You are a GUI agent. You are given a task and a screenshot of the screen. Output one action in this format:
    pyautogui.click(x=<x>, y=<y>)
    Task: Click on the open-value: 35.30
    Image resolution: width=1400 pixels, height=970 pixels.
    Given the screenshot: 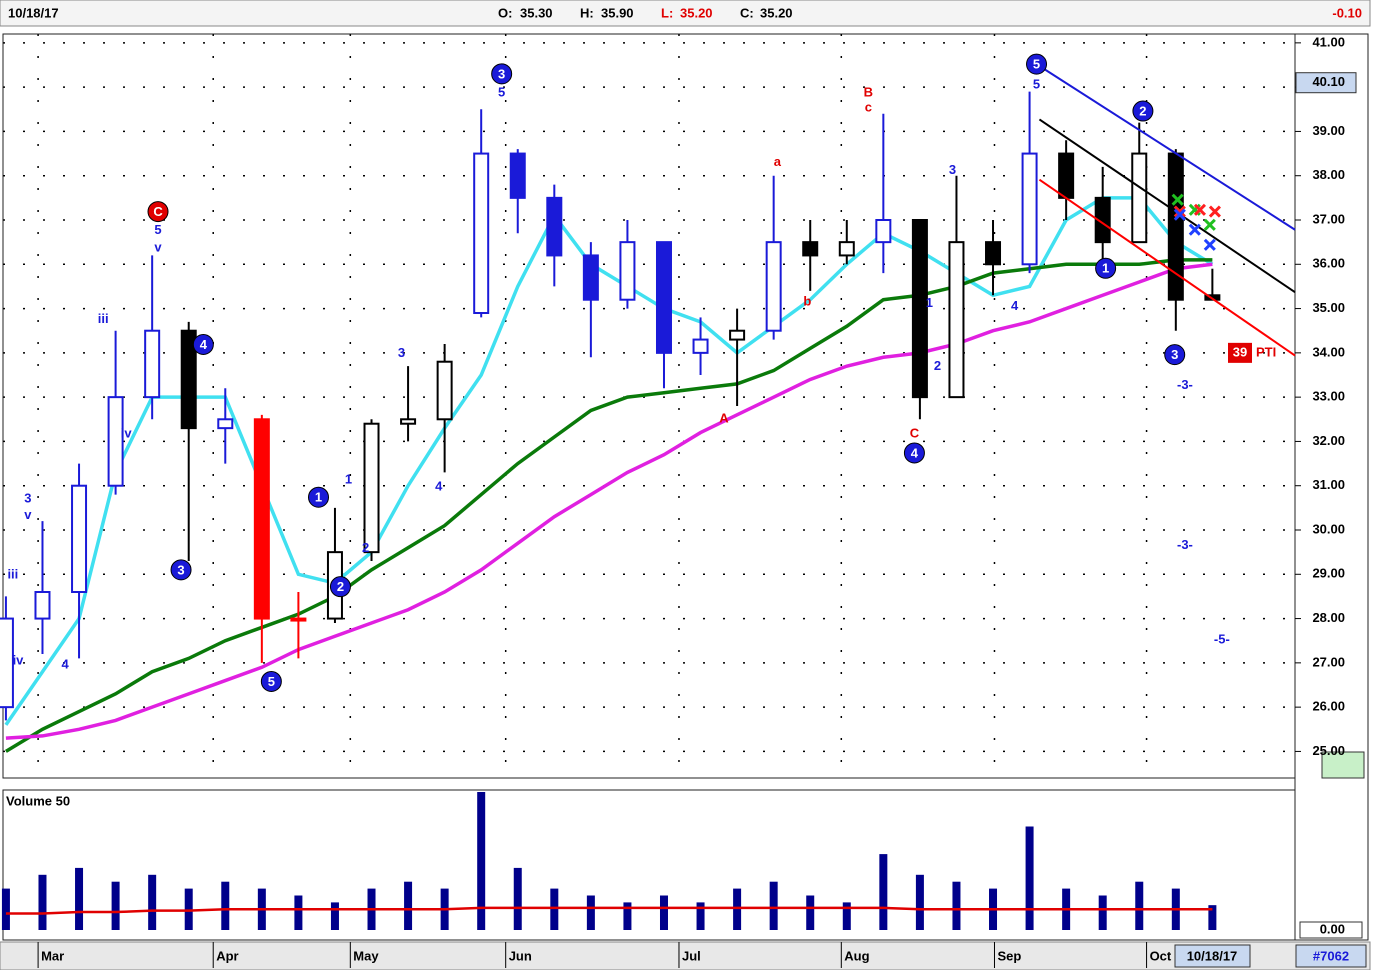 What is the action you would take?
    pyautogui.click(x=536, y=12)
    